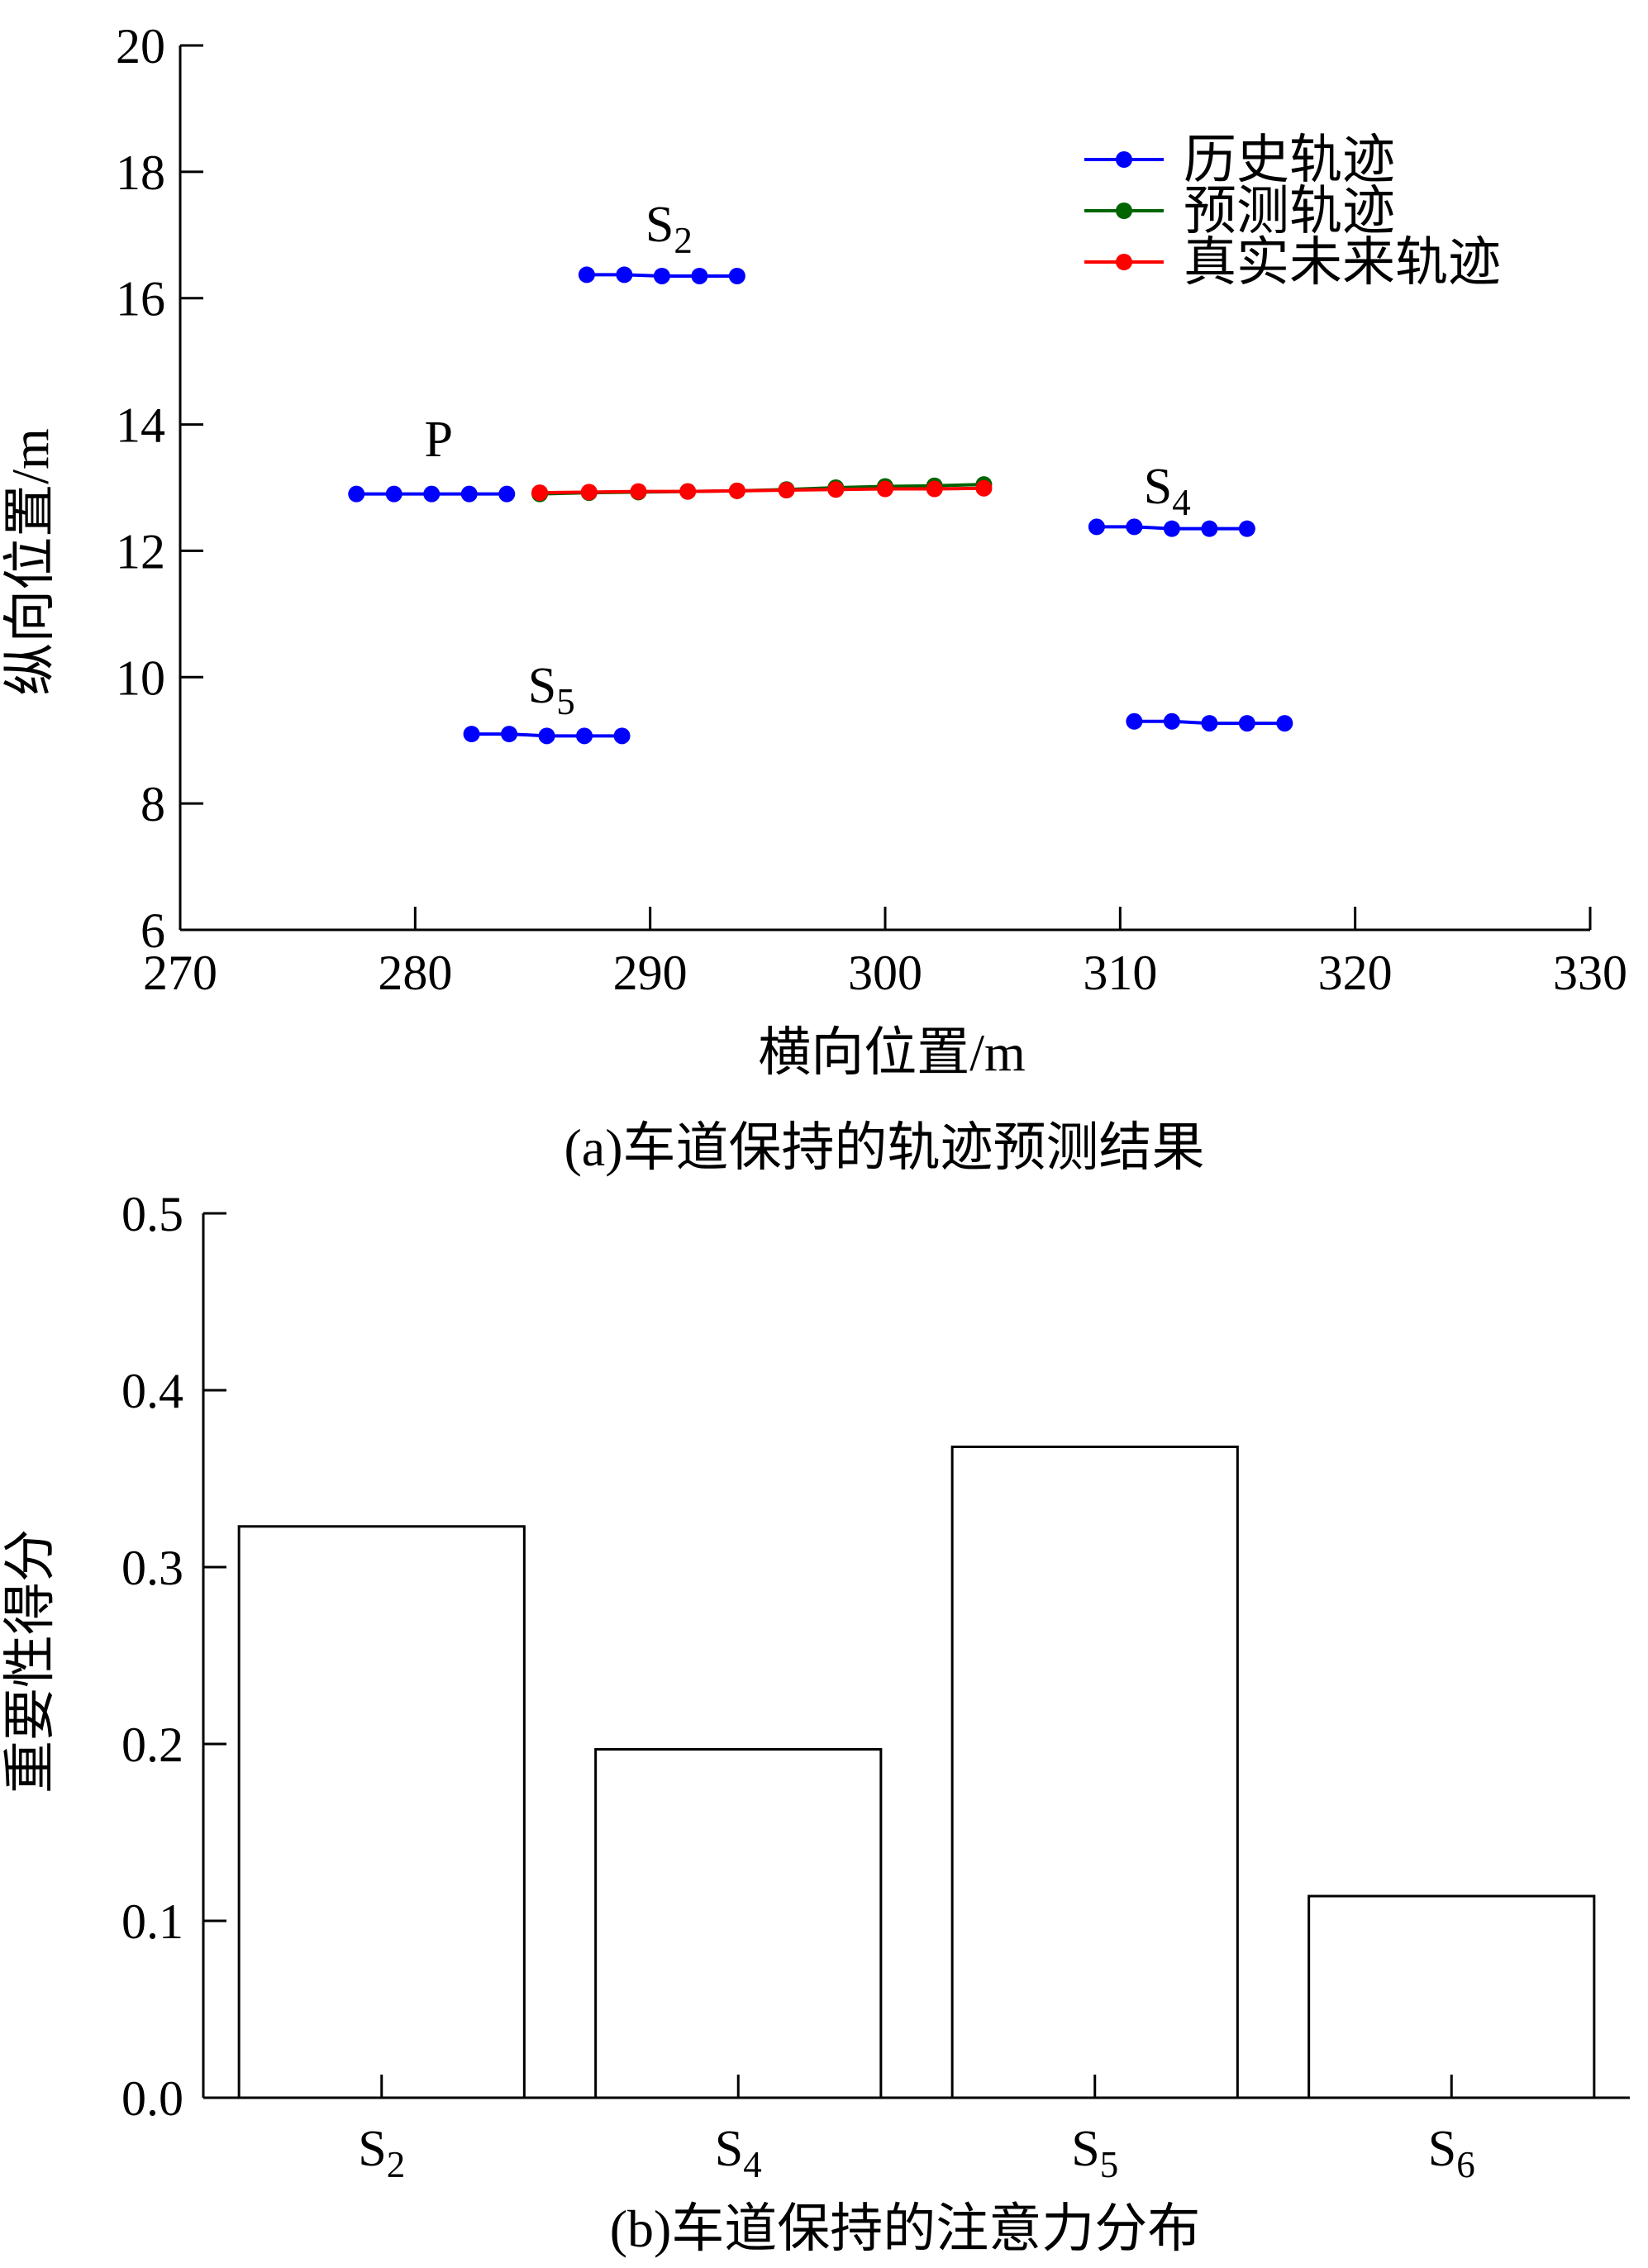 The width and height of the screenshot is (1648, 2268). What do you see at coordinates (439, 440) in the screenshot?
I see `annotation-label: P` at bounding box center [439, 440].